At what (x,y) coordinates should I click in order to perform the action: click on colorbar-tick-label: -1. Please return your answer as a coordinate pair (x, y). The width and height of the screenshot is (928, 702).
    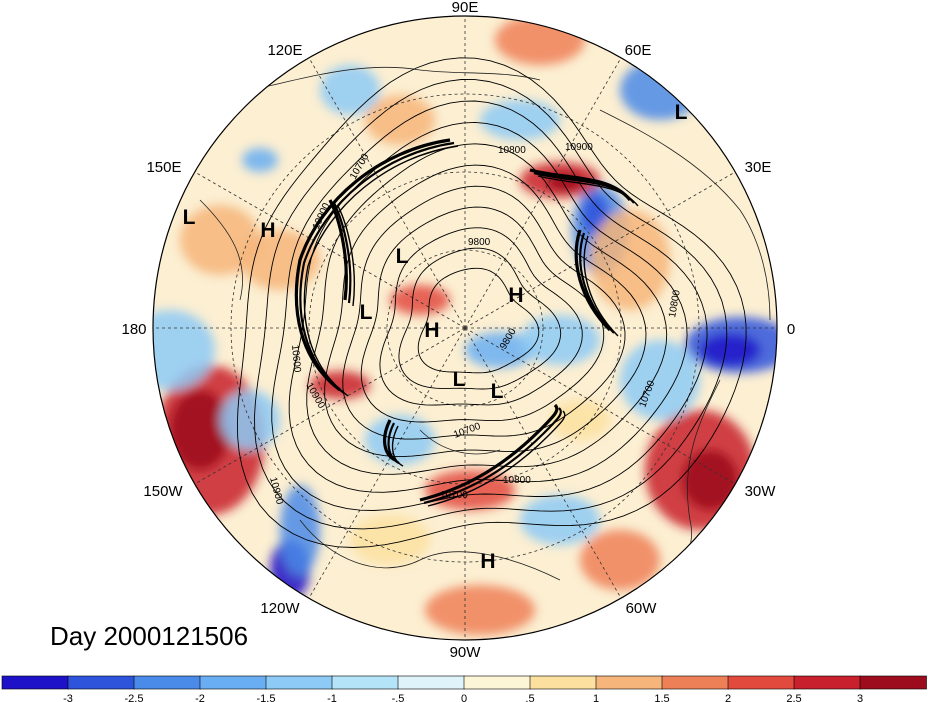
    Looking at the image, I should click on (332, 697).